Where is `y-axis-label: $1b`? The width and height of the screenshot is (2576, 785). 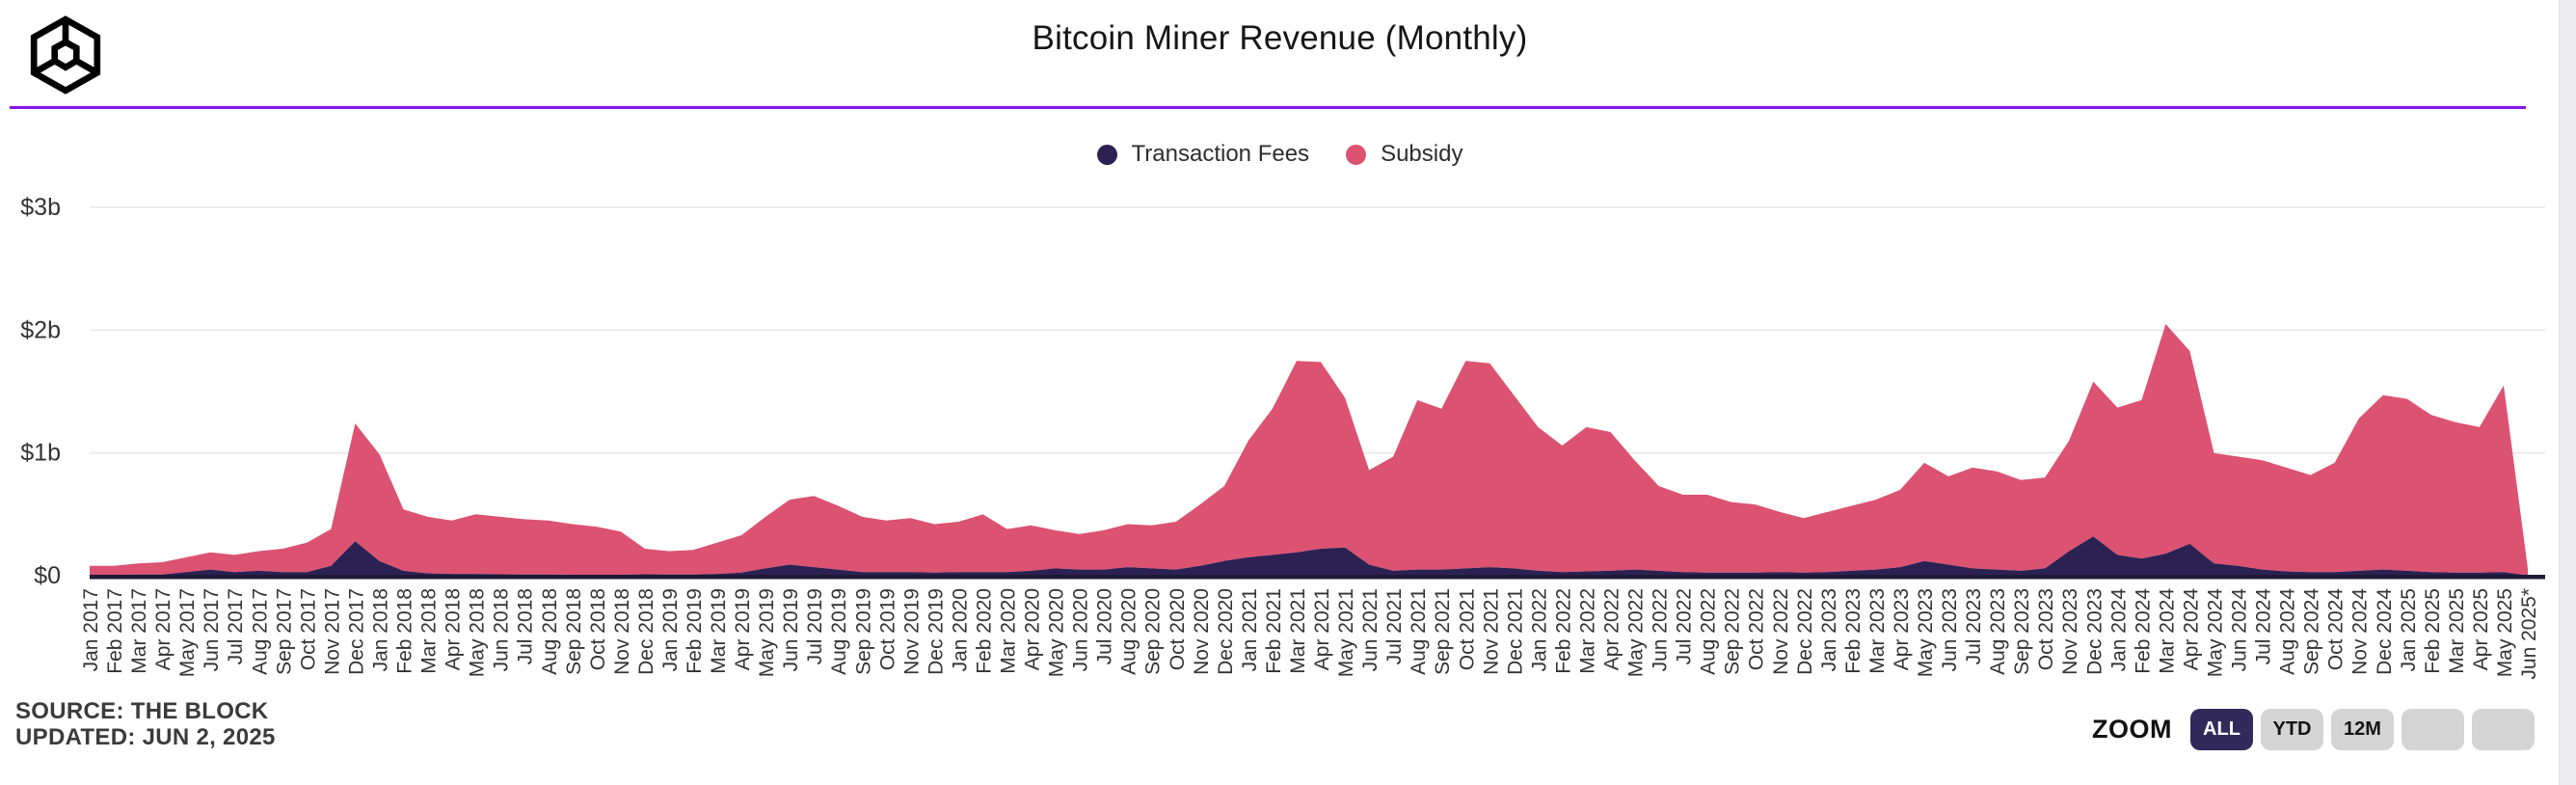
y-axis-label: $1b is located at coordinates (41, 453).